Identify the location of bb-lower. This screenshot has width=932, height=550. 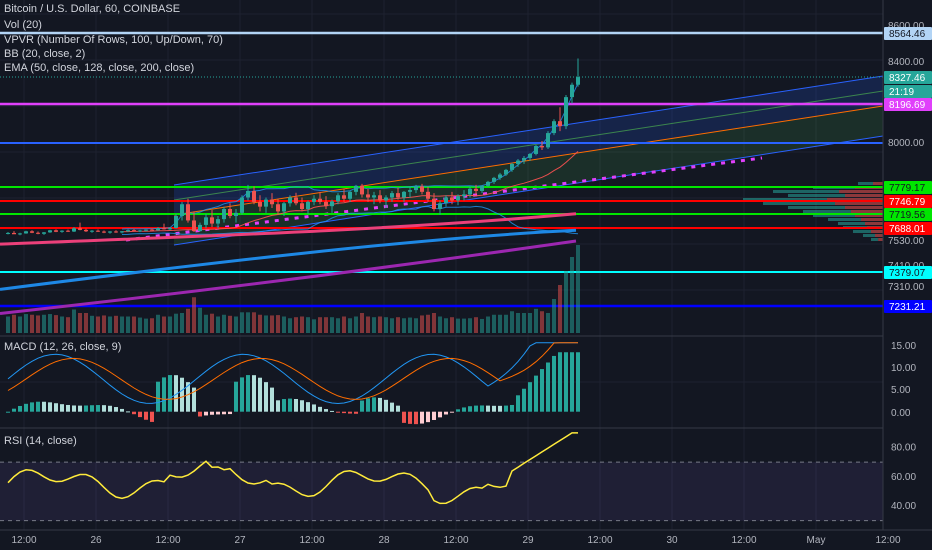
(350, 220).